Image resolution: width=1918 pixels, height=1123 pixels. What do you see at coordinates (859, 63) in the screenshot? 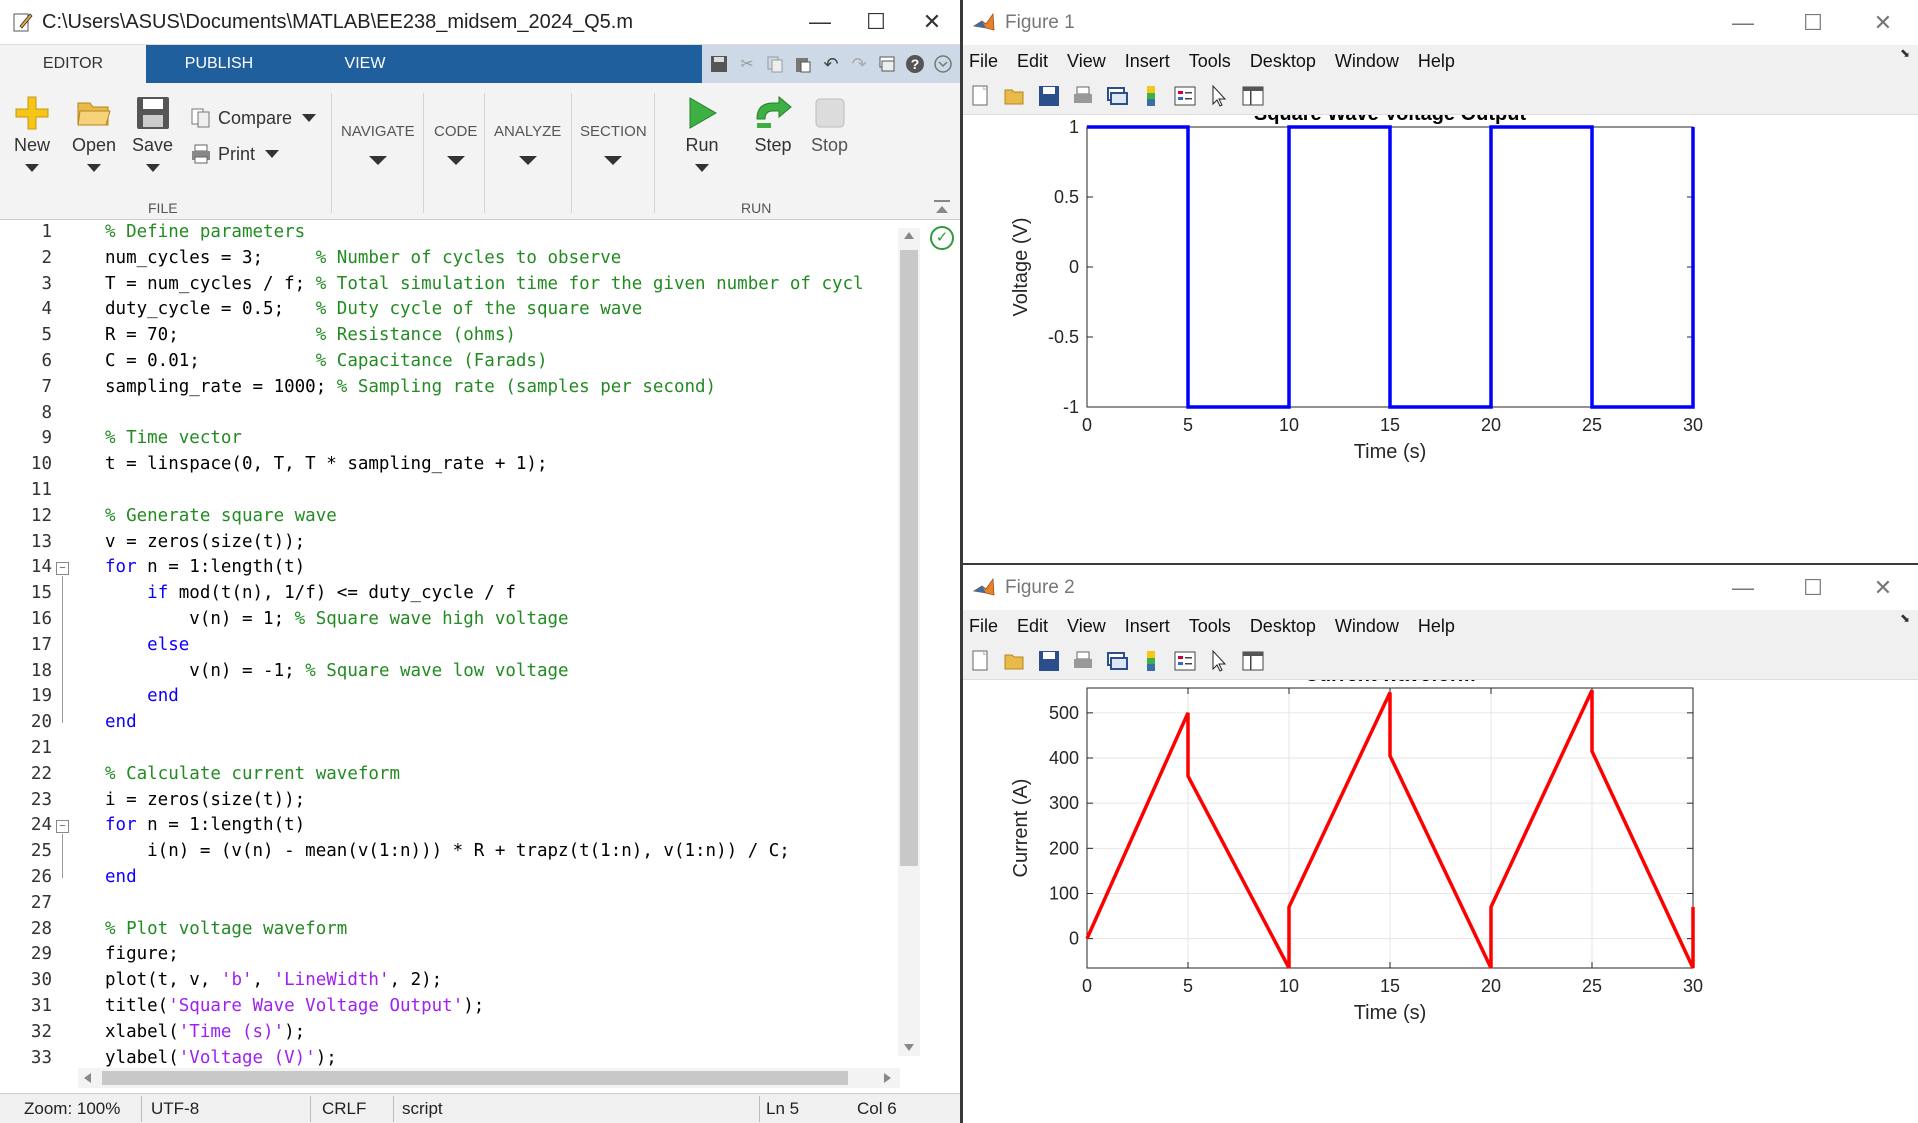
I see `redo-icon: ↷` at bounding box center [859, 63].